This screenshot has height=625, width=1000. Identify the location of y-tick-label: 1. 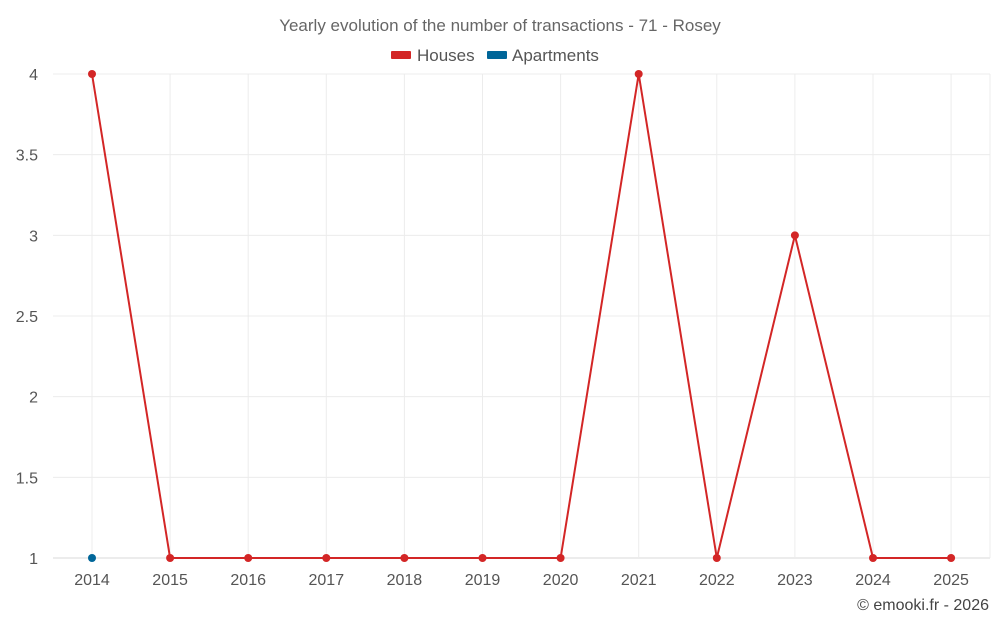
(33, 559).